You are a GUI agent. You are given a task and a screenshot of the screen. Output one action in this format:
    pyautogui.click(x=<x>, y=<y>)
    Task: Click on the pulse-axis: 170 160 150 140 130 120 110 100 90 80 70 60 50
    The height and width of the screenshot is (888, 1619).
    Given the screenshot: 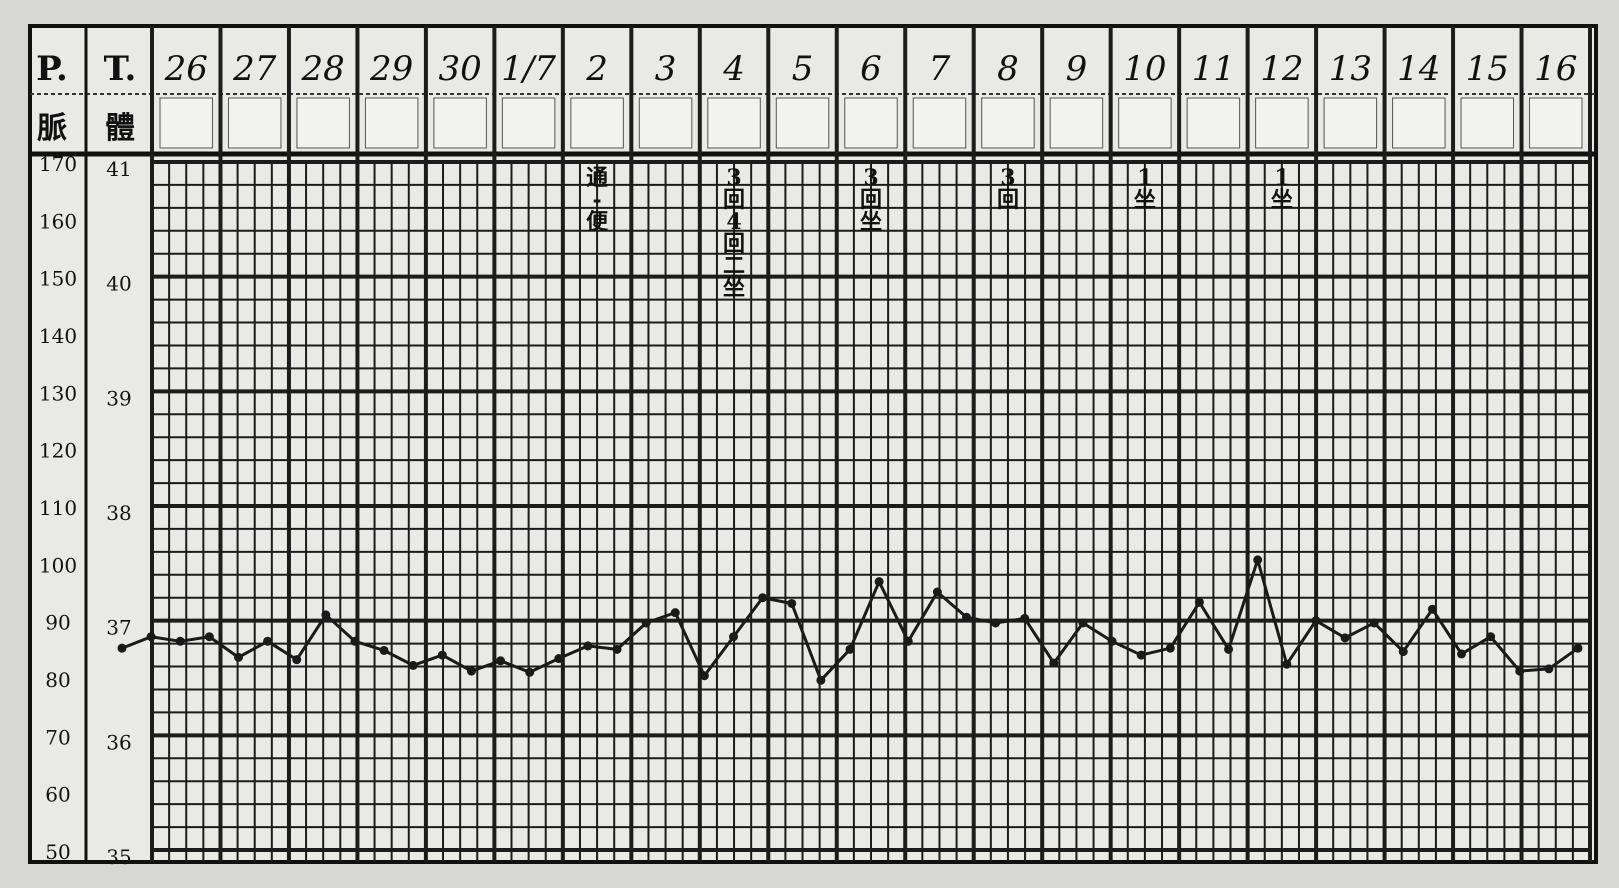 What is the action you would take?
    pyautogui.click(x=58, y=508)
    